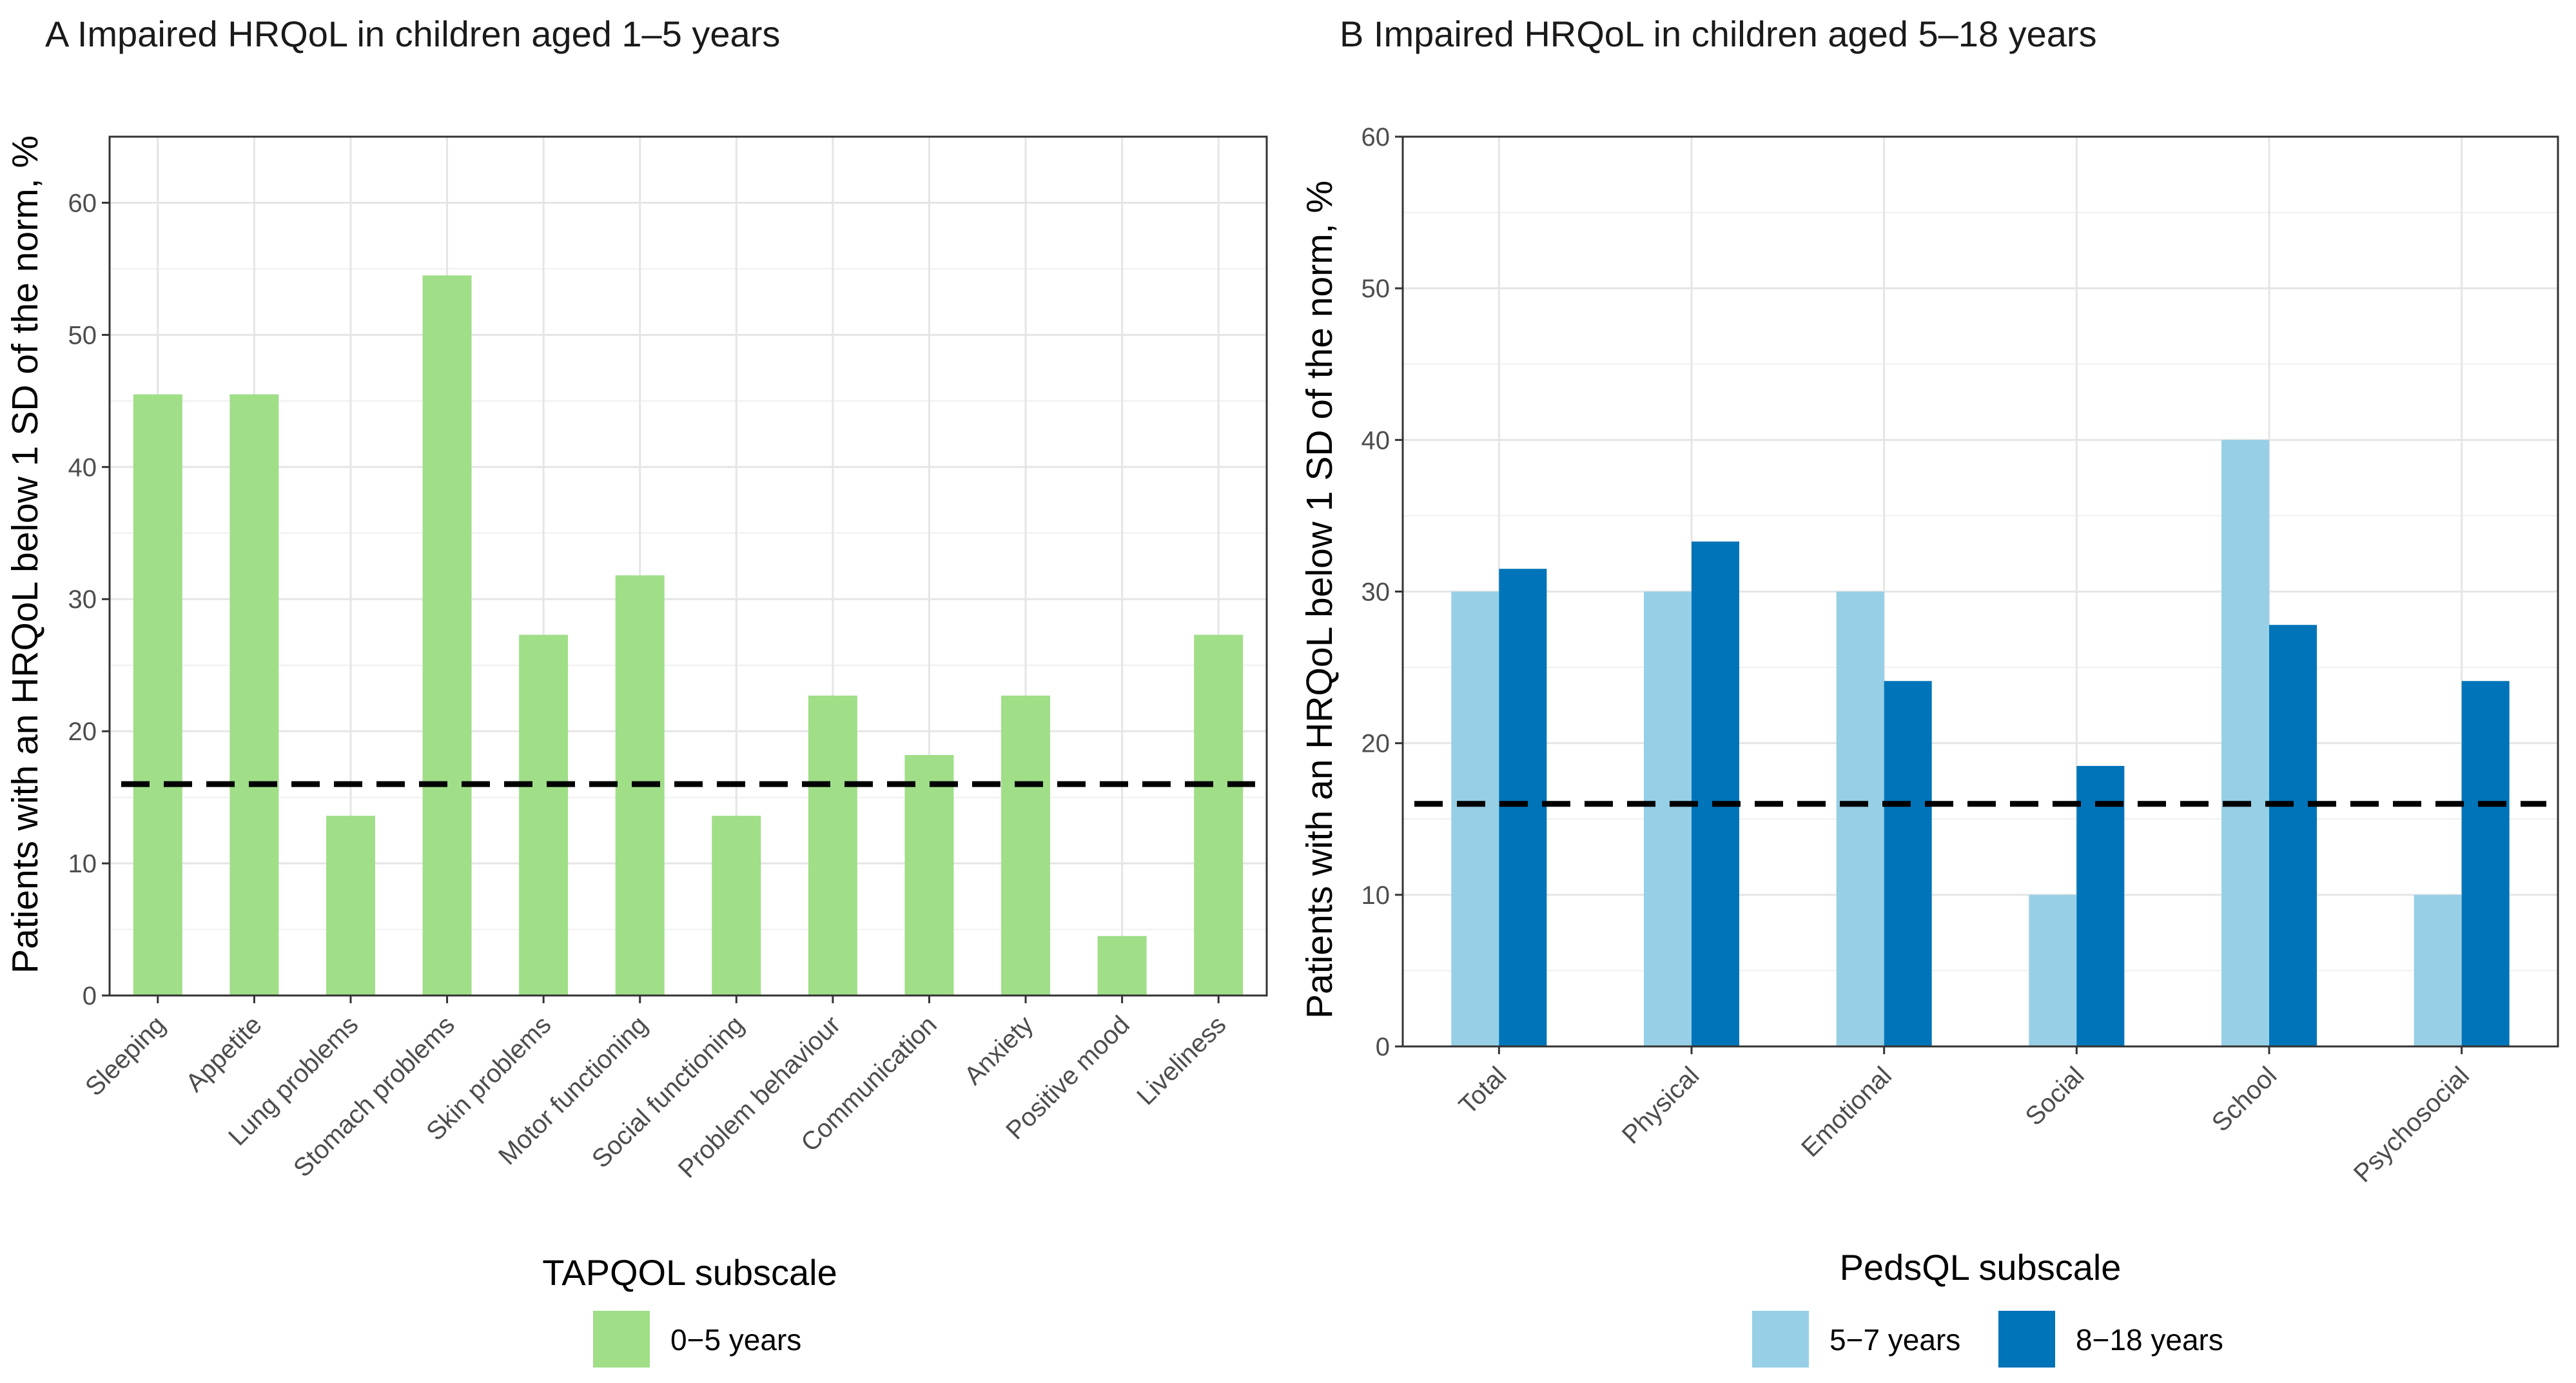 Image resolution: width=2576 pixels, height=1383 pixels. I want to click on bar-social-functioning-0-5-years, so click(736, 906).